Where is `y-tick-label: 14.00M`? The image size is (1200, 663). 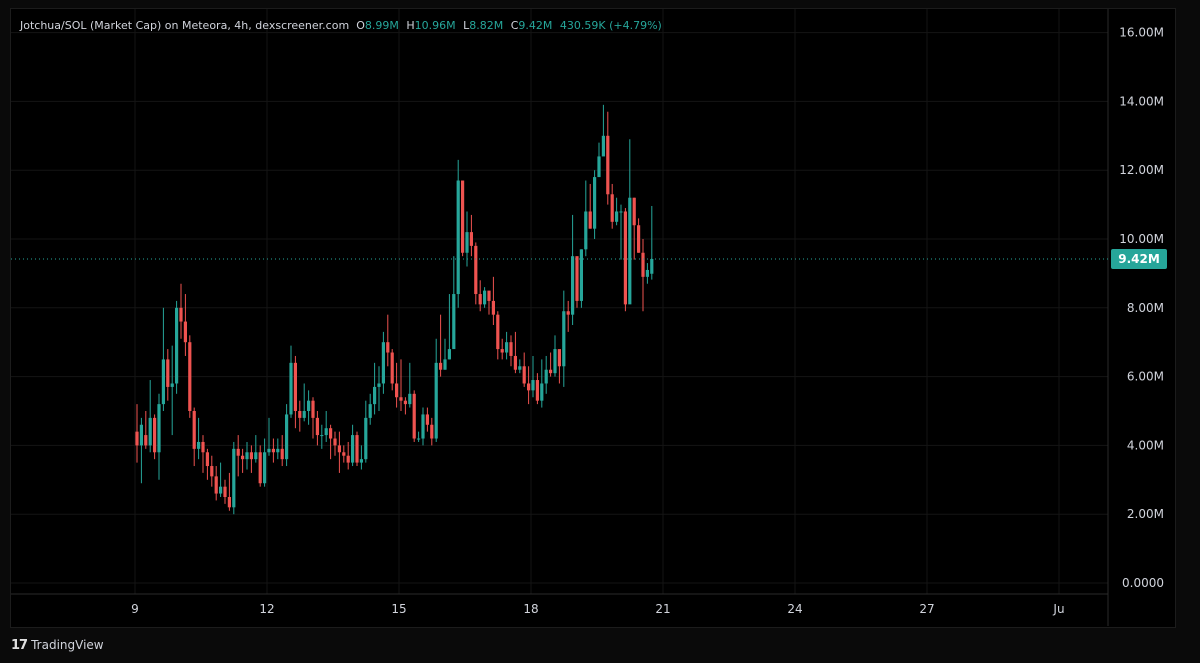
y-tick-label: 14.00M is located at coordinates (1141, 101).